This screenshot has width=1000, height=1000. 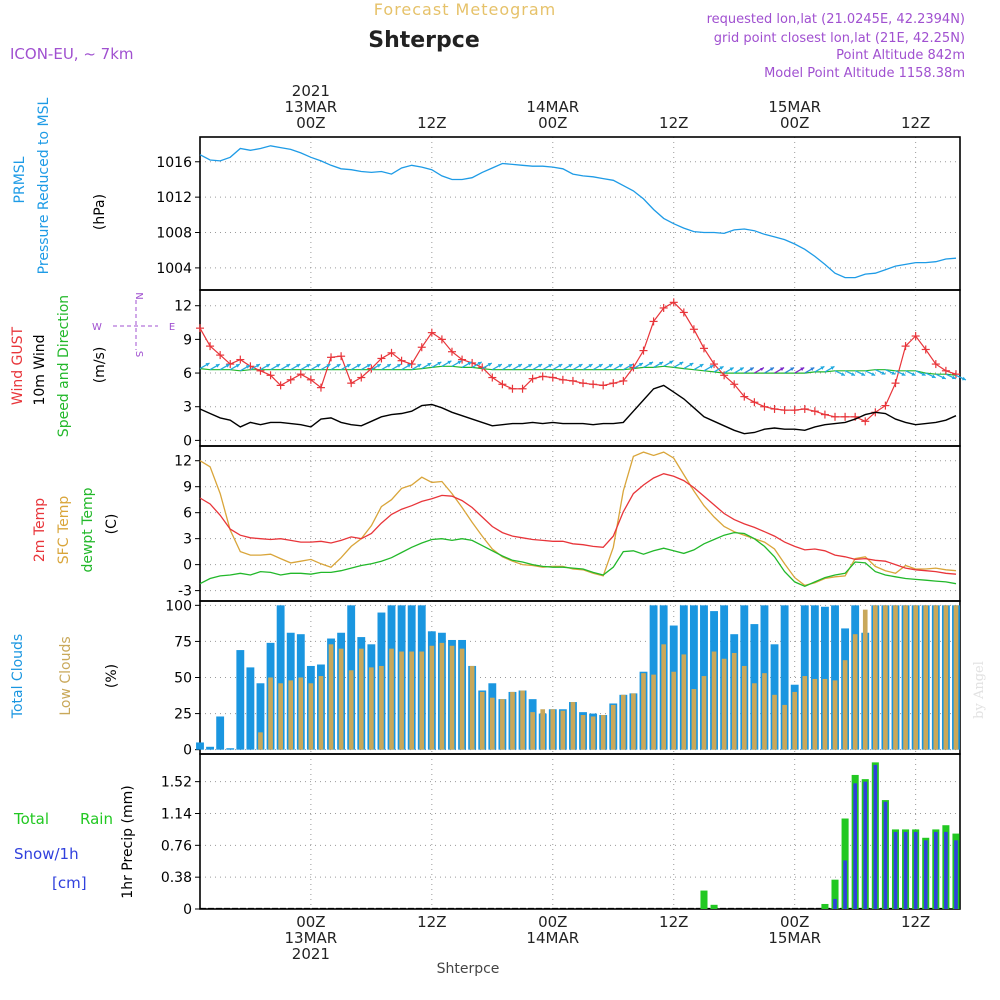 What do you see at coordinates (187, 408) in the screenshot?
I see `wind-ytick-label-1: 3` at bounding box center [187, 408].